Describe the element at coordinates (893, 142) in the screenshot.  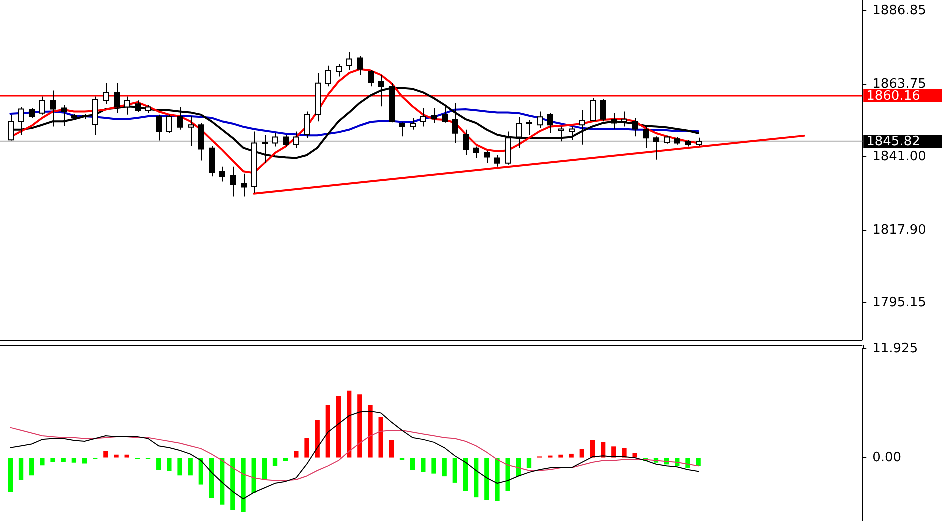
I see `ref-line-label: 1845.82` at that location.